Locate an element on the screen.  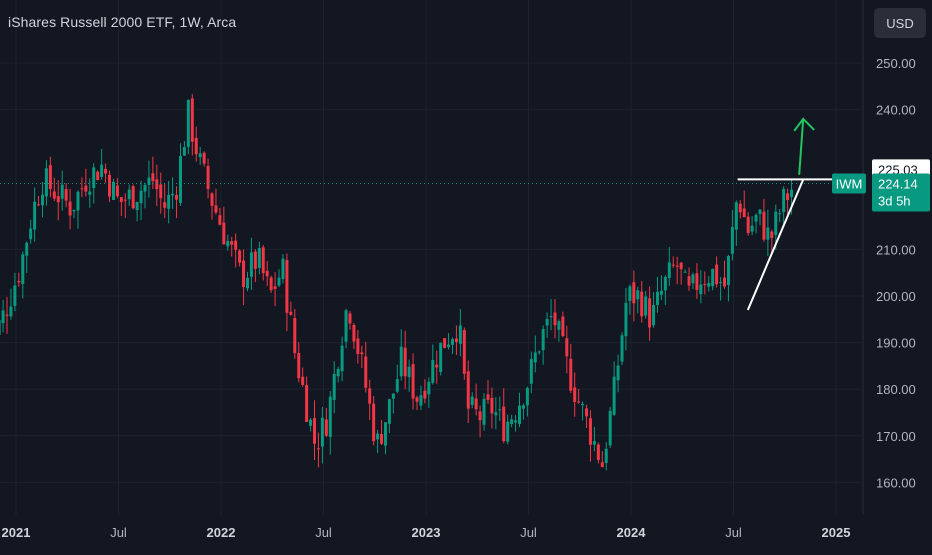
y-tick-label: 190.00 is located at coordinates (896, 343).